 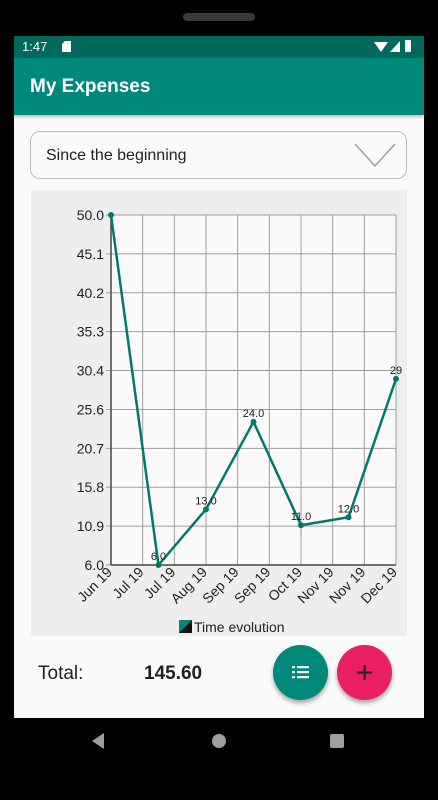 I want to click on phone-speaker, so click(x=219, y=17).